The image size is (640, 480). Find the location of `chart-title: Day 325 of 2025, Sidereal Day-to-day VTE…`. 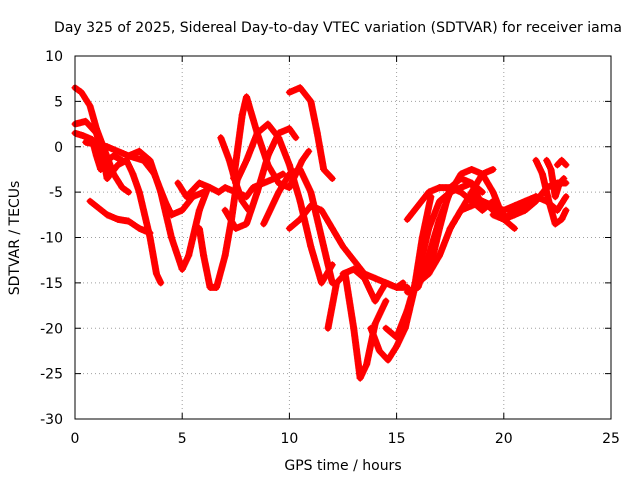

chart-title: Day 325 of 2025, Sidereal Day-to-day VTE… is located at coordinates (338, 28).